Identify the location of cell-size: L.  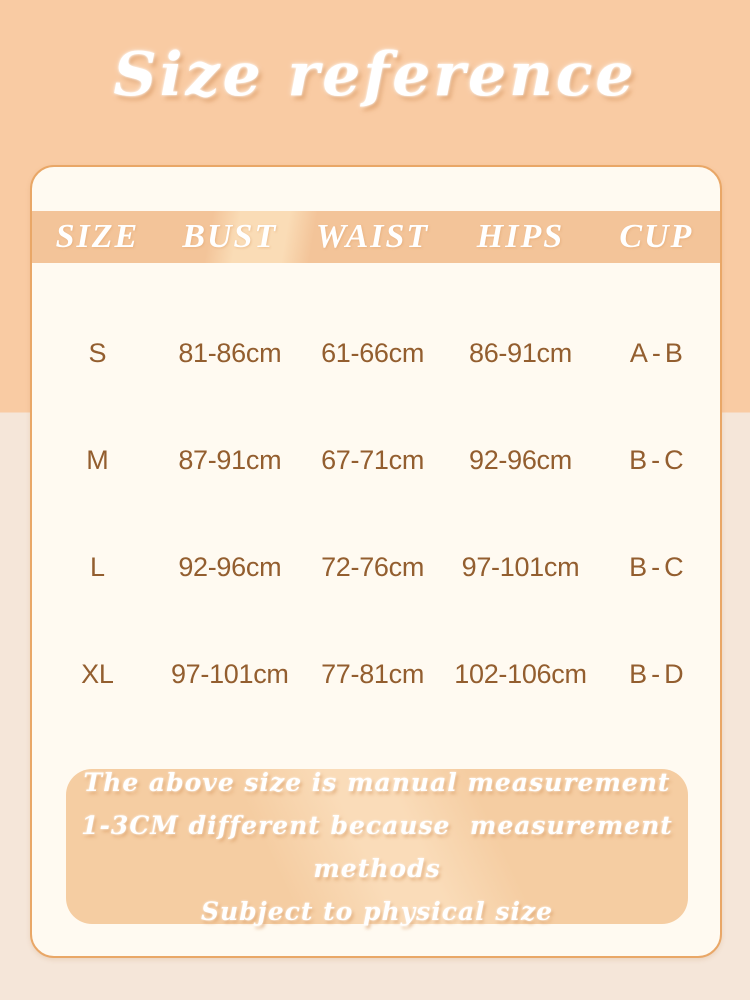
(97, 567).